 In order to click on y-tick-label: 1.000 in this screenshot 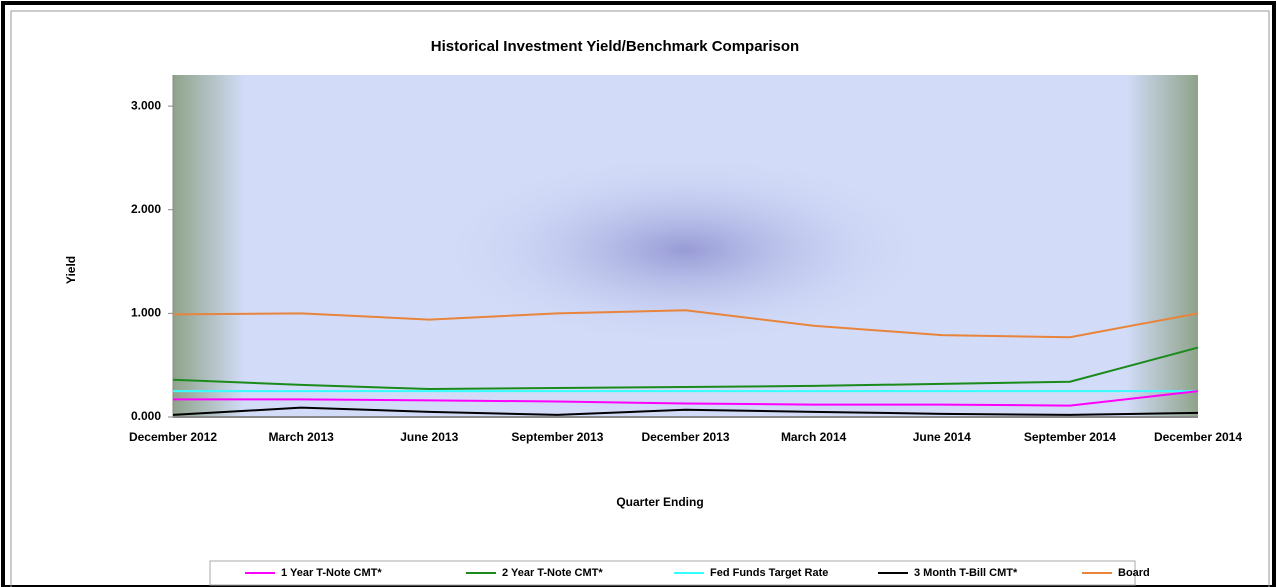, I will do `click(146, 313)`.